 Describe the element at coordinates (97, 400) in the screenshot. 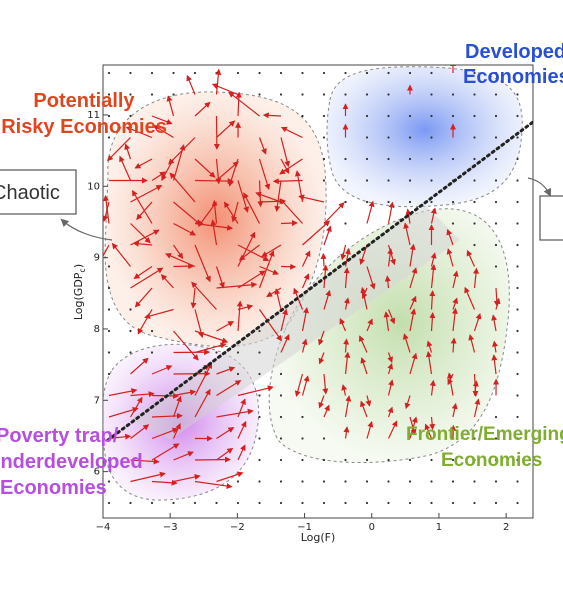

I see `y-tick-label: 7` at that location.